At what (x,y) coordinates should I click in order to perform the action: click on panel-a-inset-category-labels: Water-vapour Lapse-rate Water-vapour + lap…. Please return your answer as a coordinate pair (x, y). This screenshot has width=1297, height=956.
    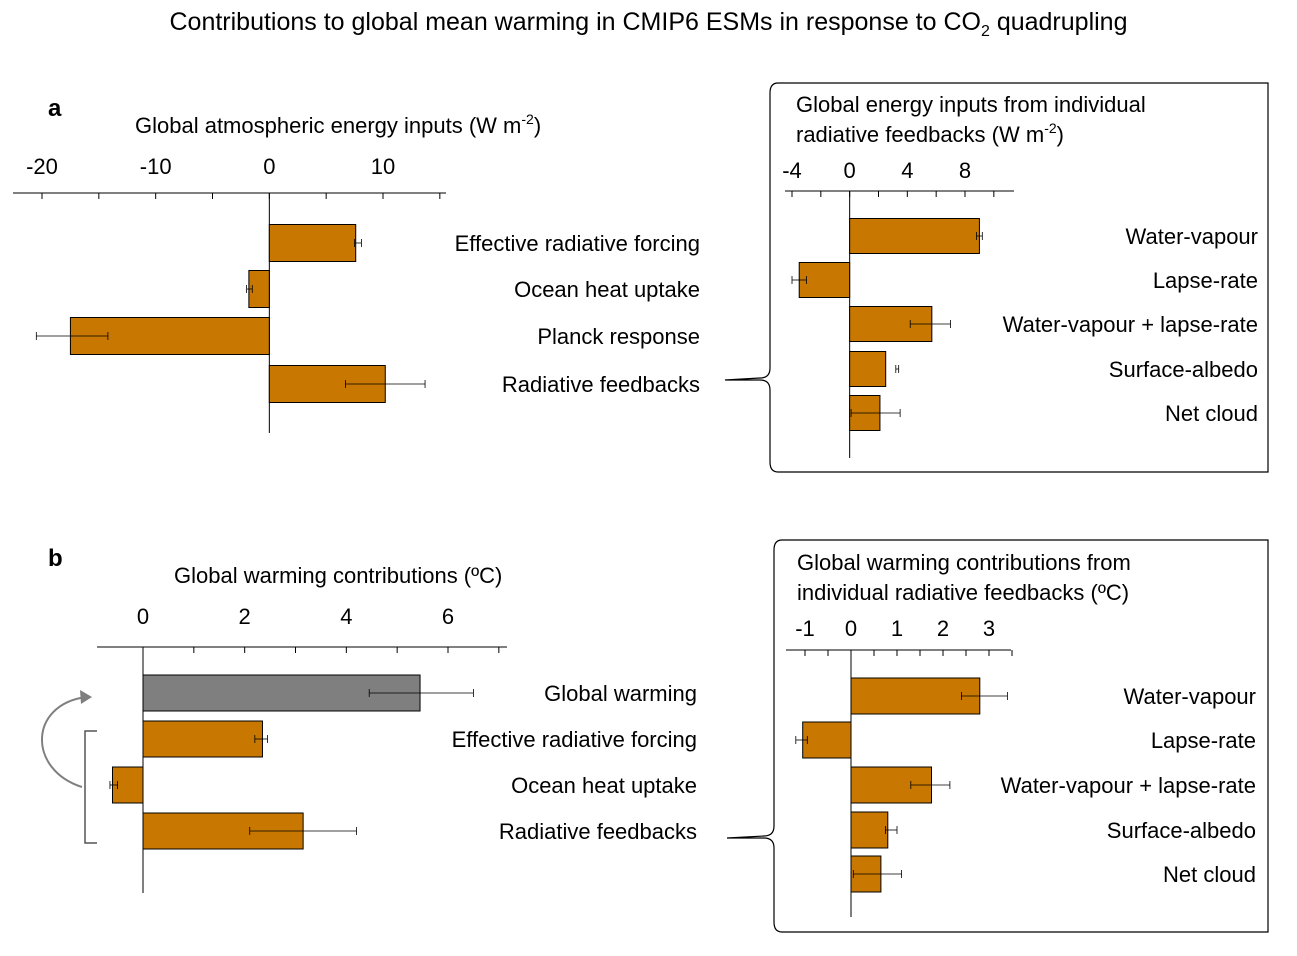
    Looking at the image, I should click on (1130, 325).